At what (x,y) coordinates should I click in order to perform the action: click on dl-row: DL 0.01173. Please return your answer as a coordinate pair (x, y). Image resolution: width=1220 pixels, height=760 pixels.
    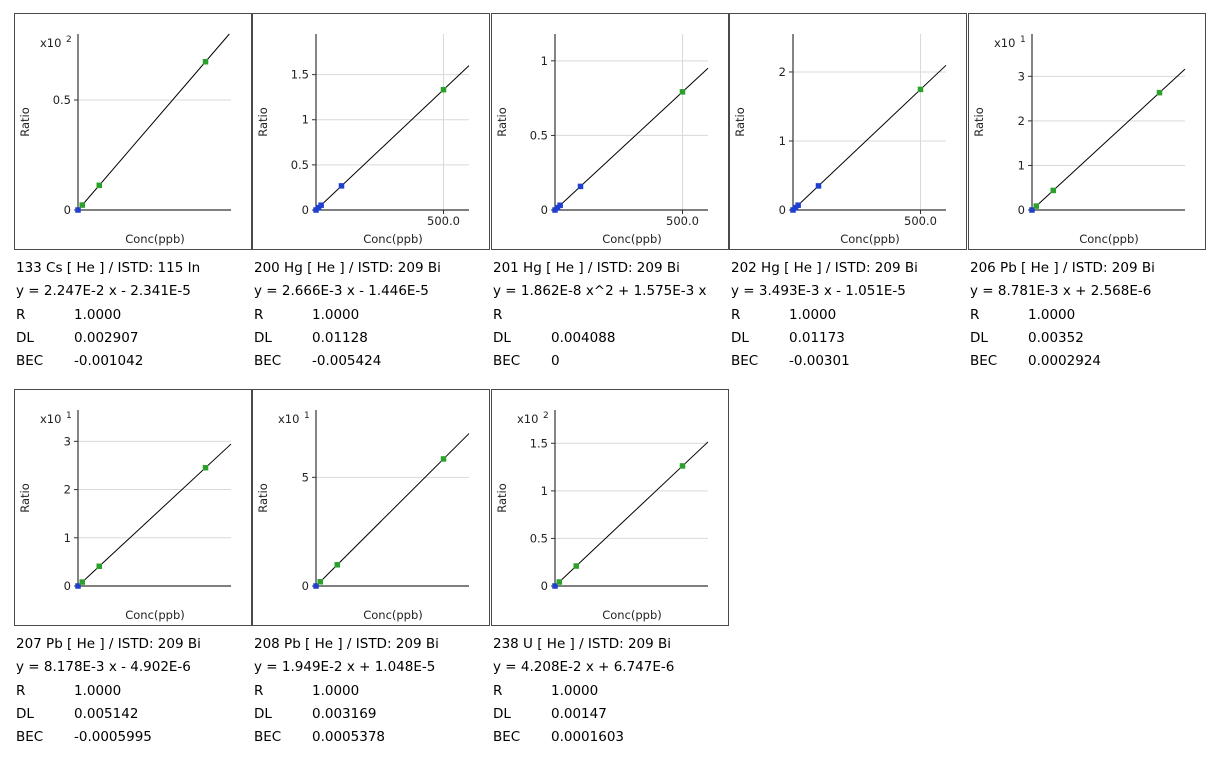
    Looking at the image, I should click on (849, 338).